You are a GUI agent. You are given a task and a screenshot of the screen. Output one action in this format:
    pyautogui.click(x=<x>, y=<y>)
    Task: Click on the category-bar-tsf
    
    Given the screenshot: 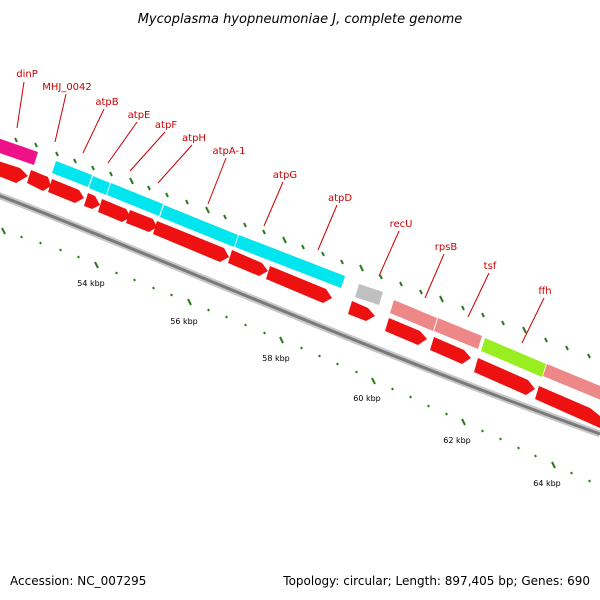 What is the action you would take?
    pyautogui.click(x=458, y=333)
    